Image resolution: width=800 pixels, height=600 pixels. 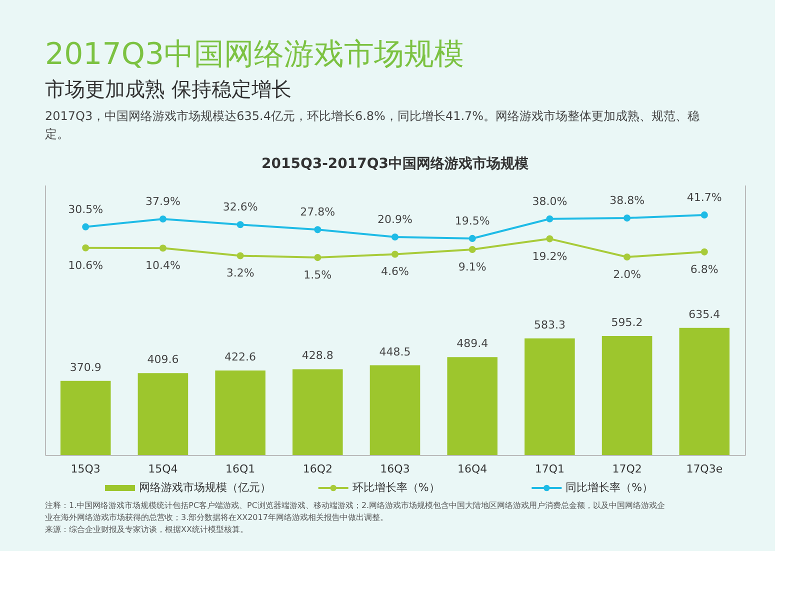 What do you see at coordinates (240, 273) in the screenshot?
I see `data-label: 3.2%` at bounding box center [240, 273].